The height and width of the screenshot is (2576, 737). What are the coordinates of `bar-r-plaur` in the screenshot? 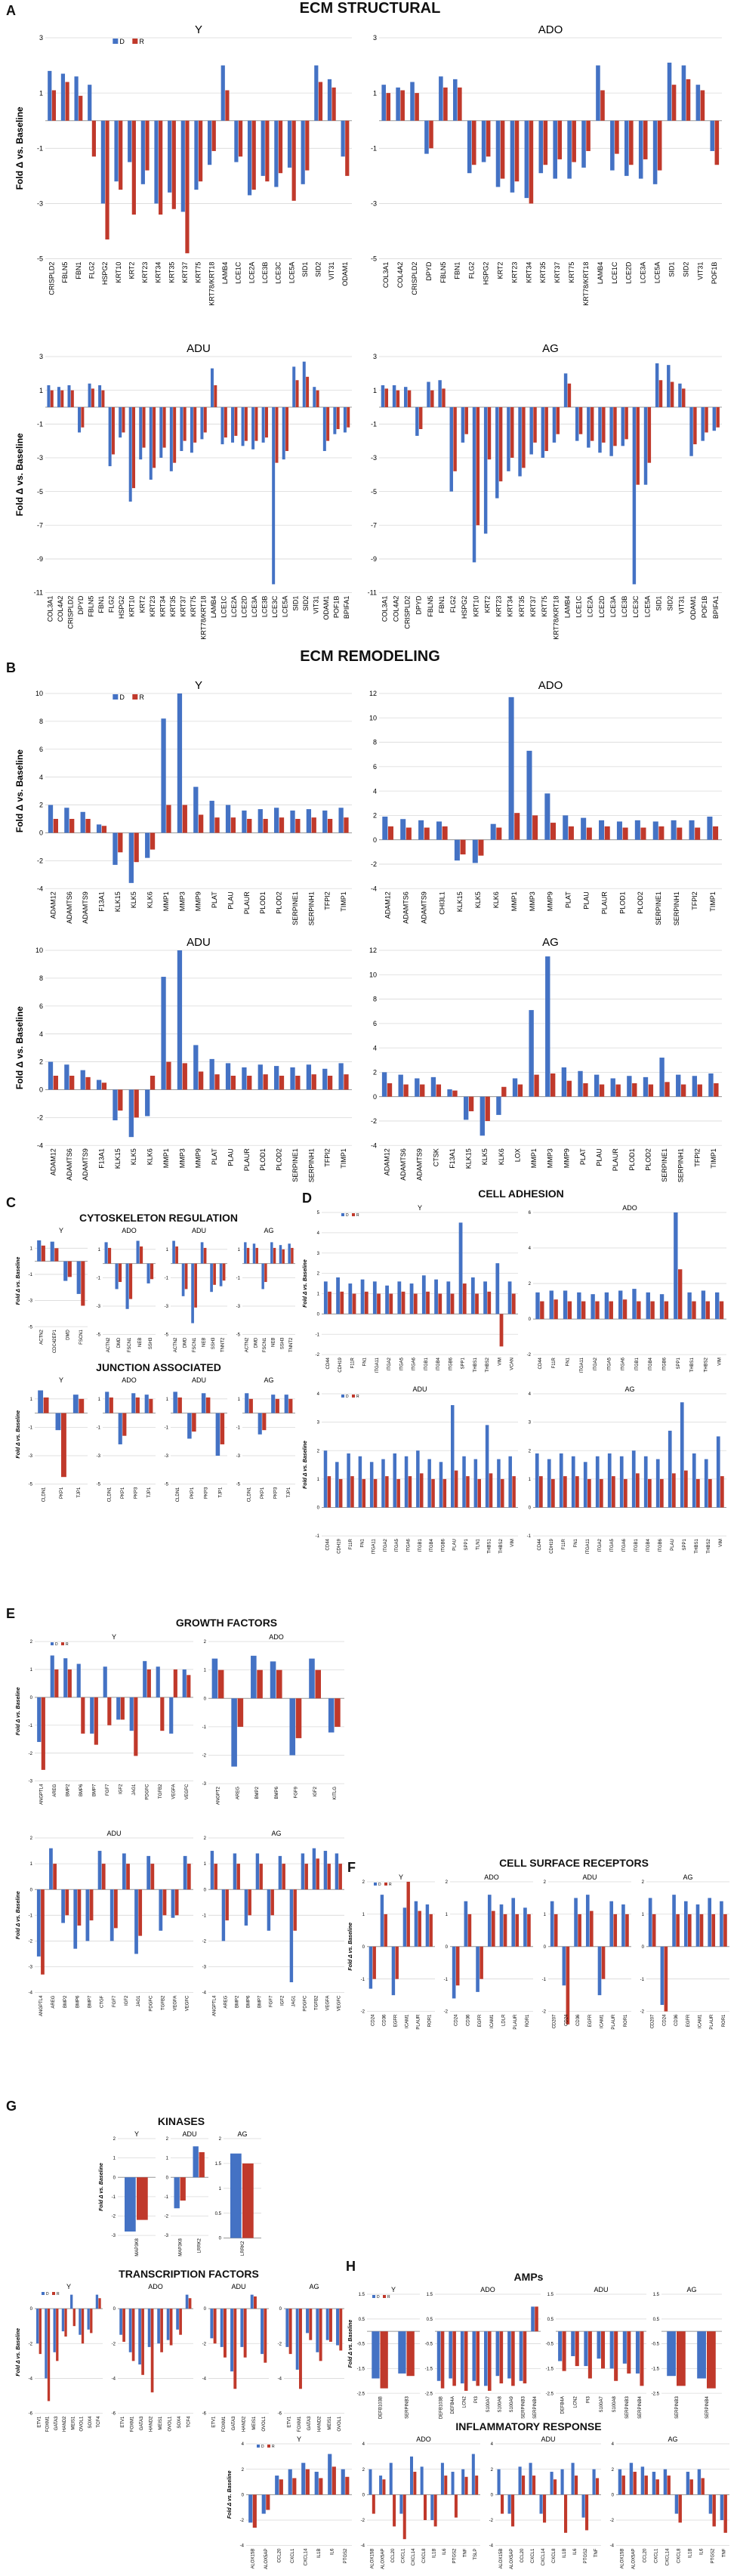 It's located at (250, 826).